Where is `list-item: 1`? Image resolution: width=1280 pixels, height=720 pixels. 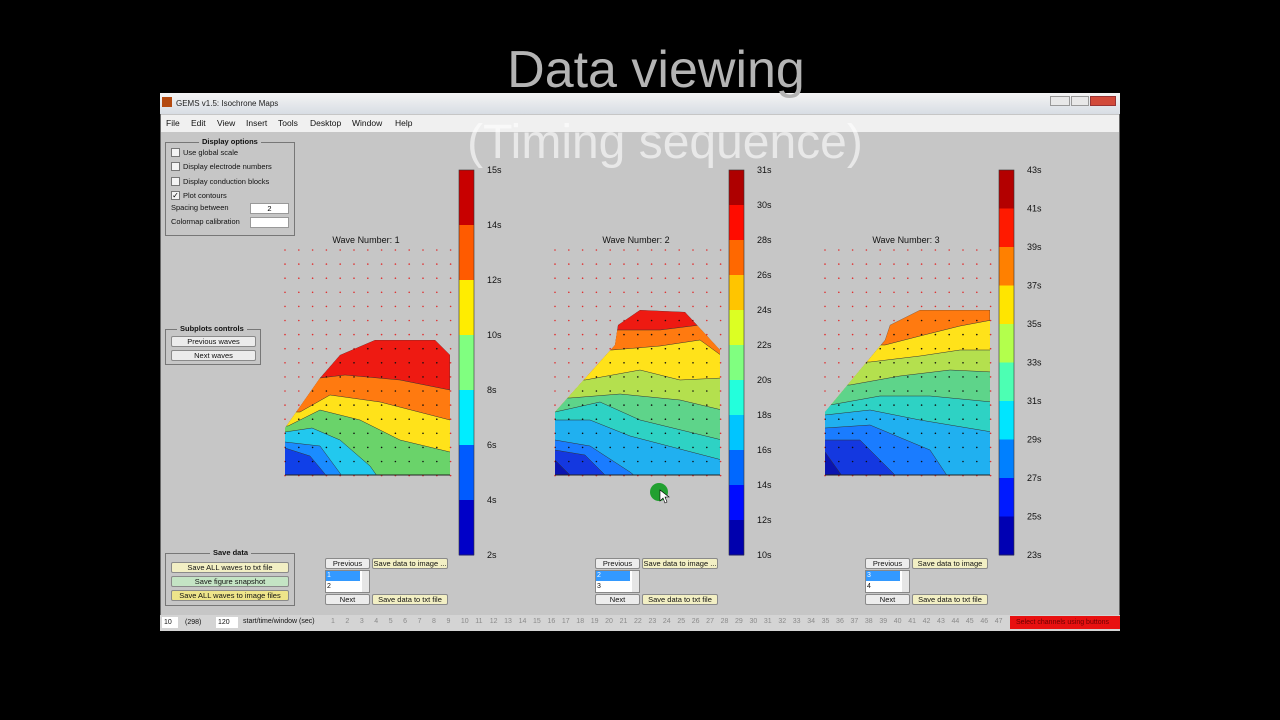 list-item: 1 is located at coordinates (343, 576).